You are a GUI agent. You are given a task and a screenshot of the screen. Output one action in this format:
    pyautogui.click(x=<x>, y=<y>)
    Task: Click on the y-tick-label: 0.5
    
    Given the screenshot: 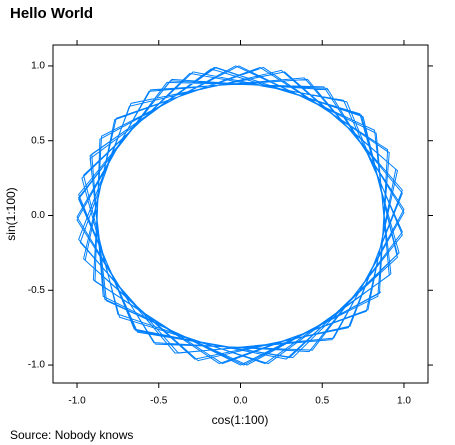 What is the action you would take?
    pyautogui.click(x=38, y=140)
    